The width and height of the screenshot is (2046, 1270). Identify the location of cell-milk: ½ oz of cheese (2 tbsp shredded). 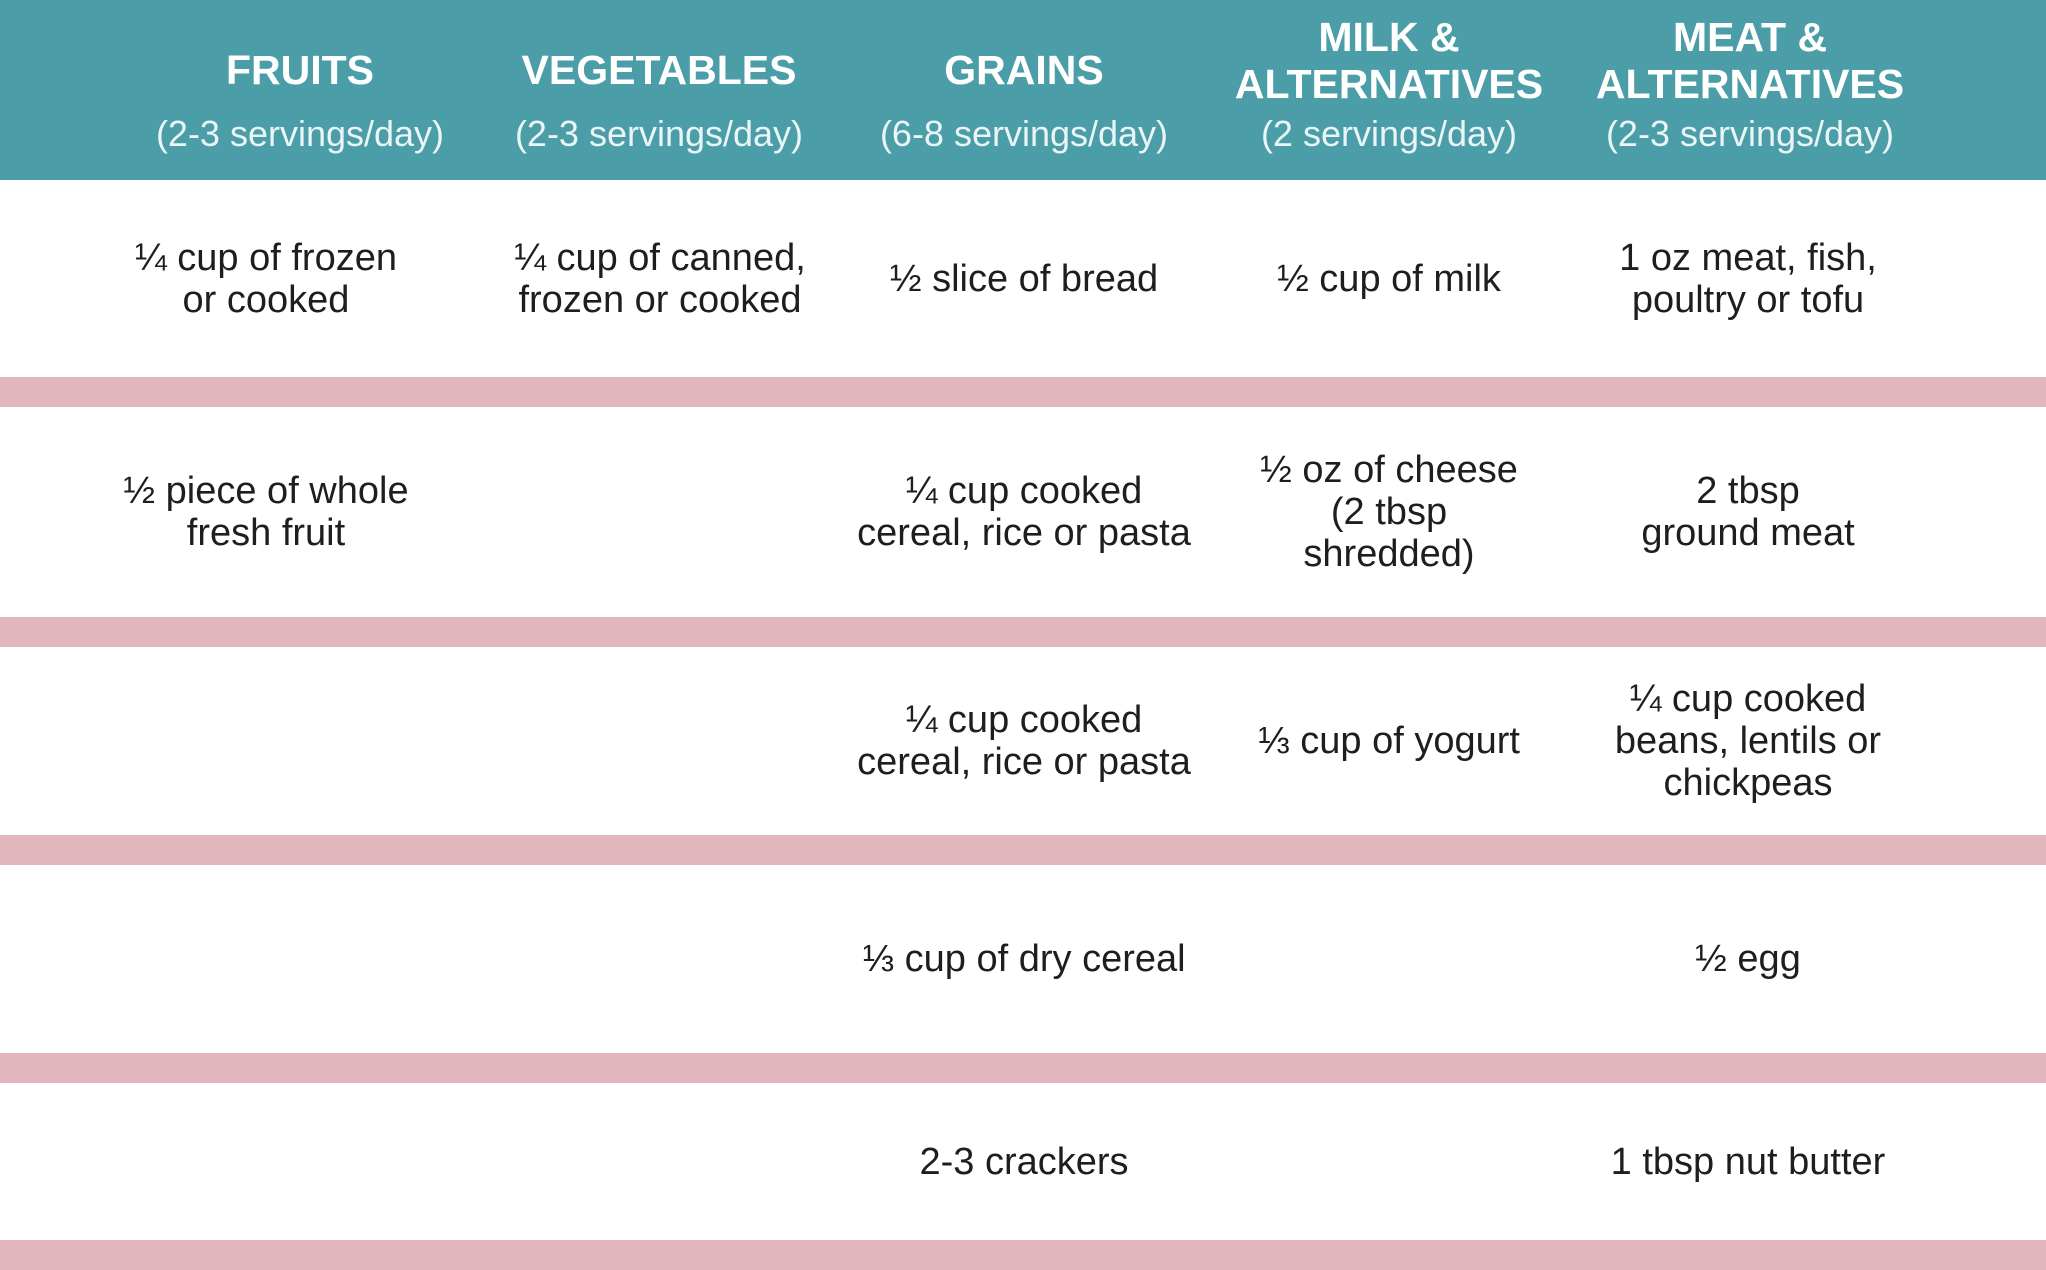
(1389, 512).